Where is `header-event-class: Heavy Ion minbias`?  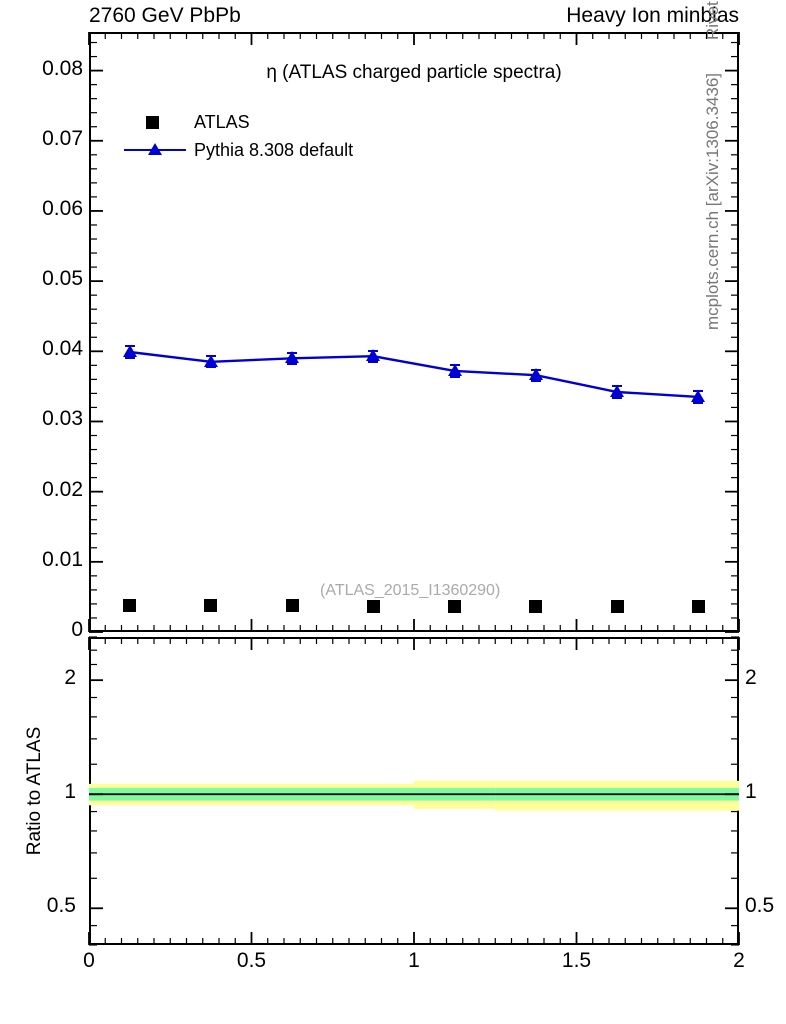
header-event-class: Heavy Ion minbias is located at coordinates (652, 15).